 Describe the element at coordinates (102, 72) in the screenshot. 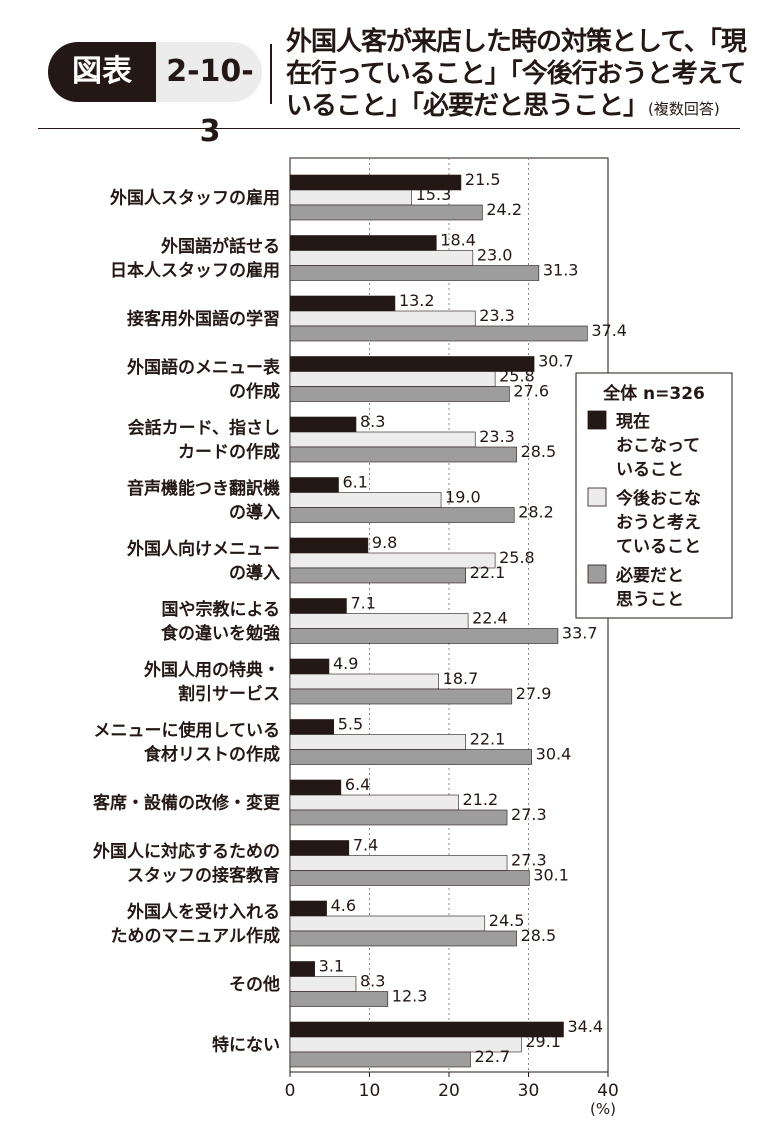

I see `figure-badge-label: 図表` at that location.